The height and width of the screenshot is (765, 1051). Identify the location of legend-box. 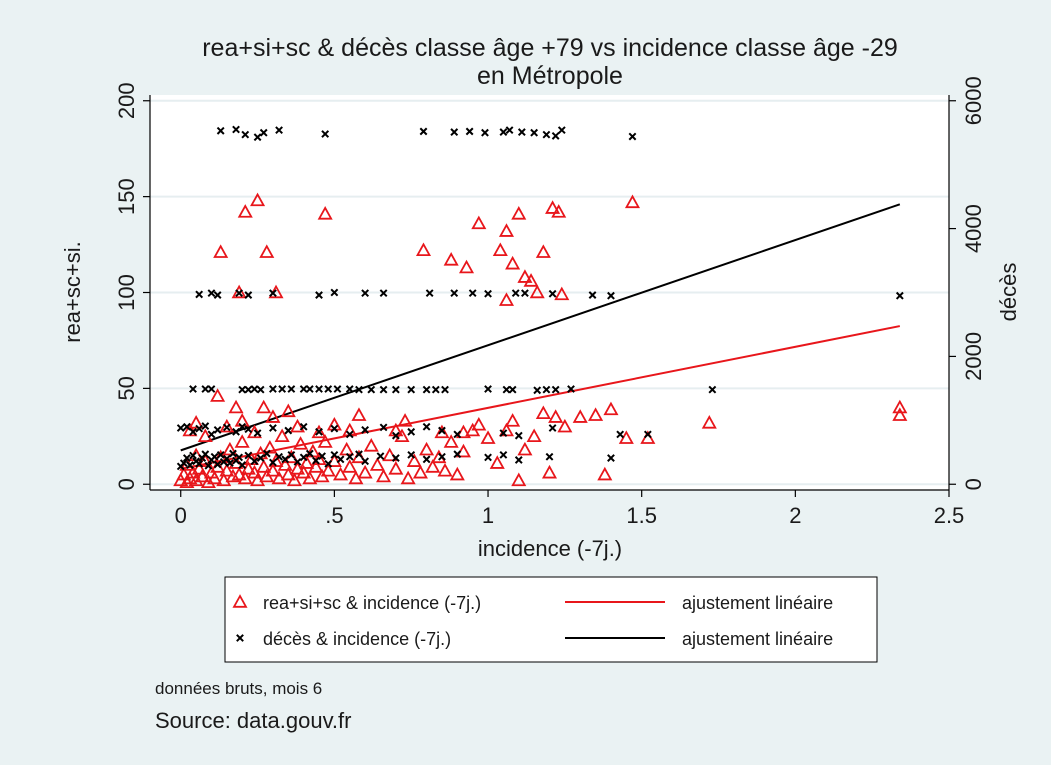
(551, 619).